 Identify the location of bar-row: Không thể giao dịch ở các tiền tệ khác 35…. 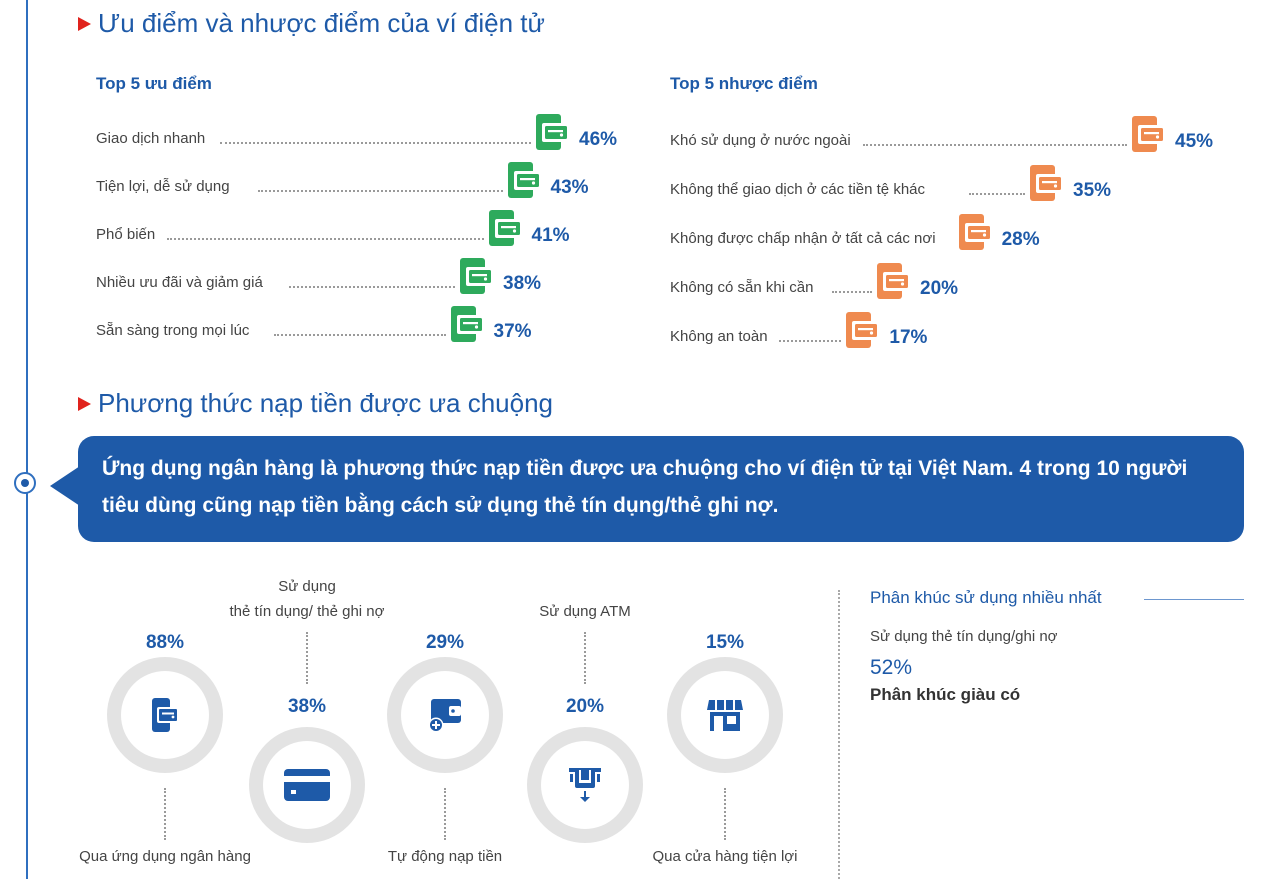
(975, 186).